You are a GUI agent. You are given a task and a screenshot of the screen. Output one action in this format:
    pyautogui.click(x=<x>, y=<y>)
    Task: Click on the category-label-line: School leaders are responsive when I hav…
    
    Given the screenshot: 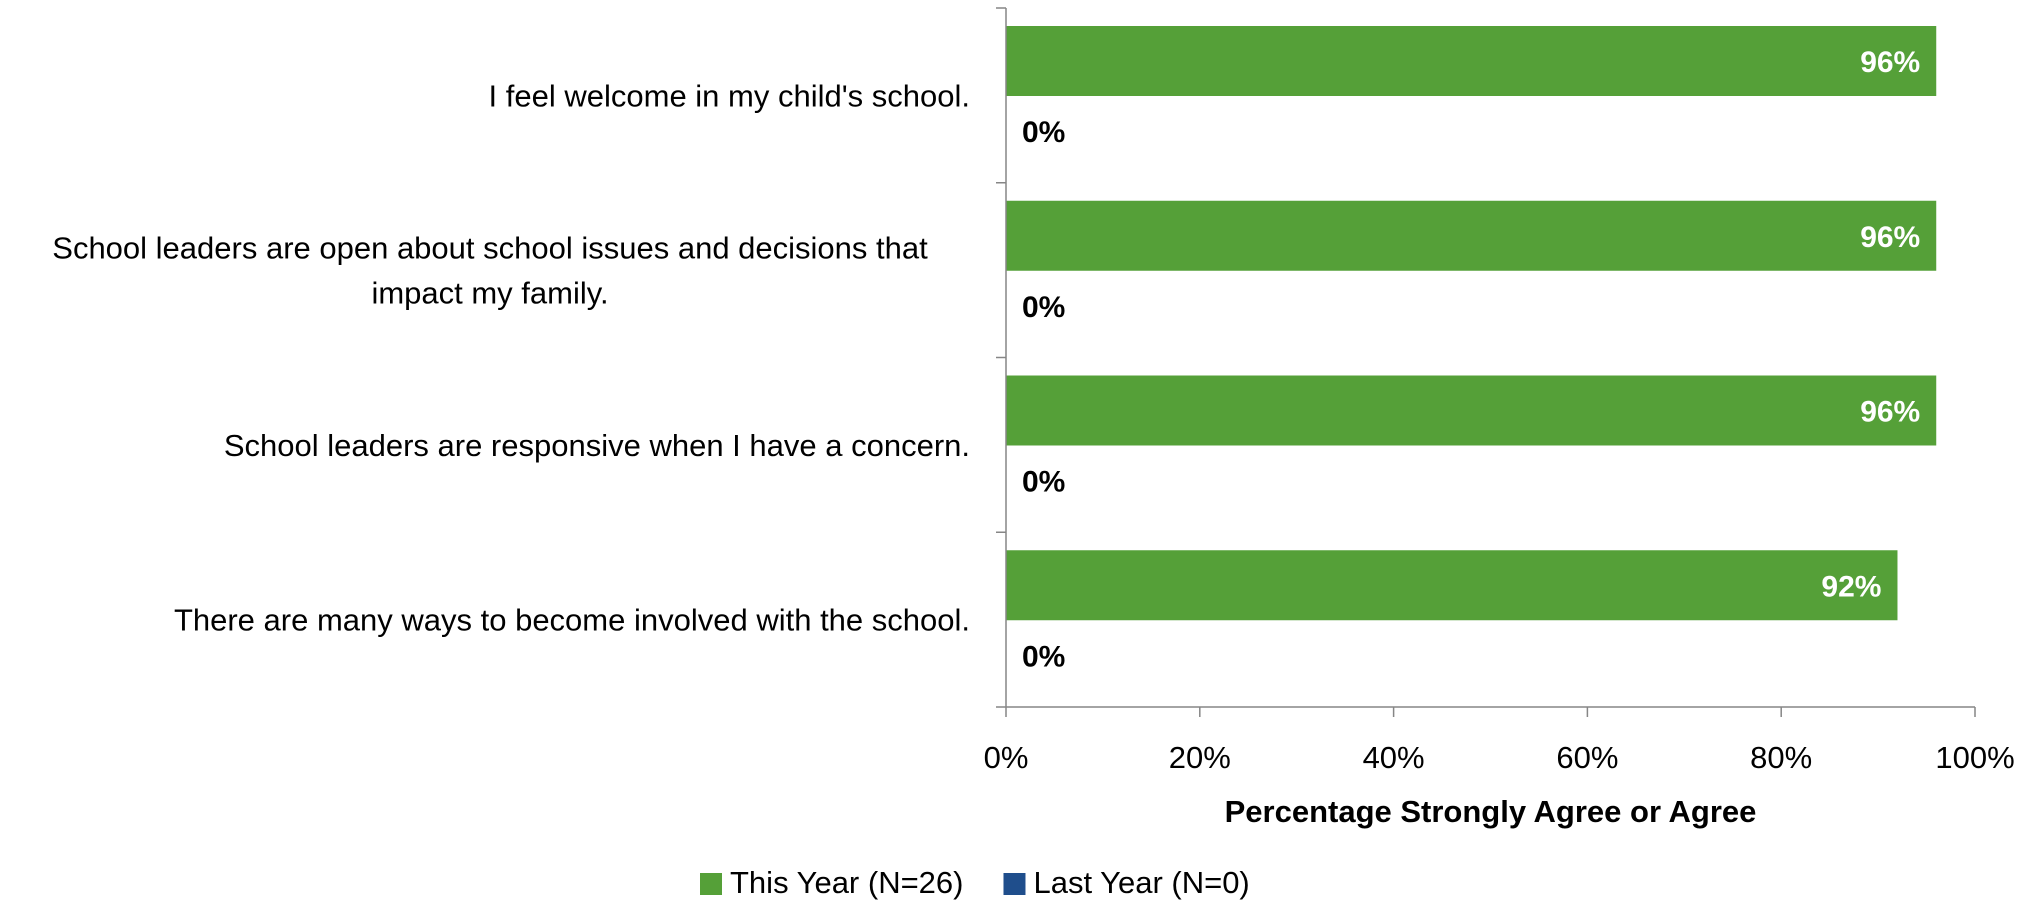 What is the action you would take?
    pyautogui.click(x=597, y=445)
    